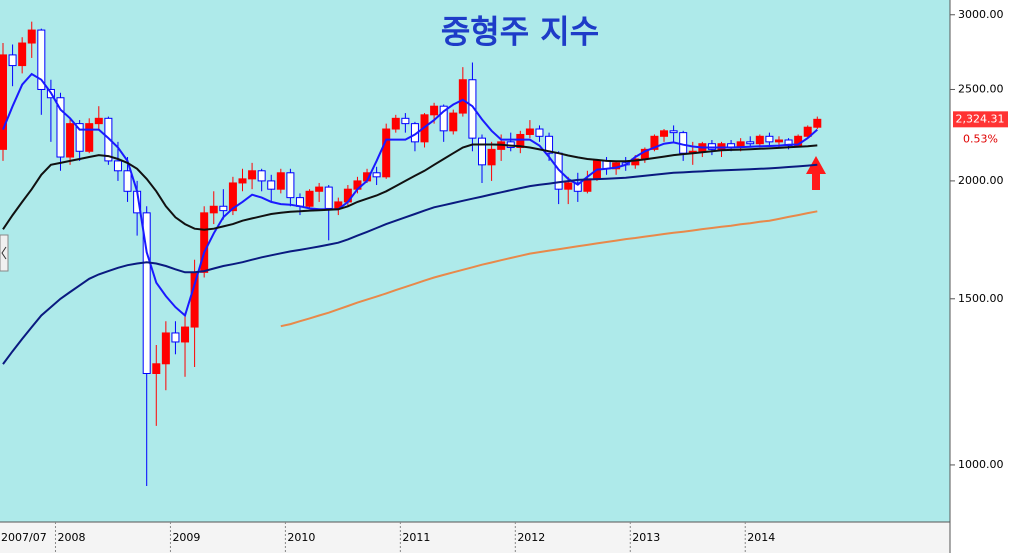 The width and height of the screenshot is (1009, 553). Describe the element at coordinates (981, 180) in the screenshot. I see `y-tick-label: 2000.00` at that location.